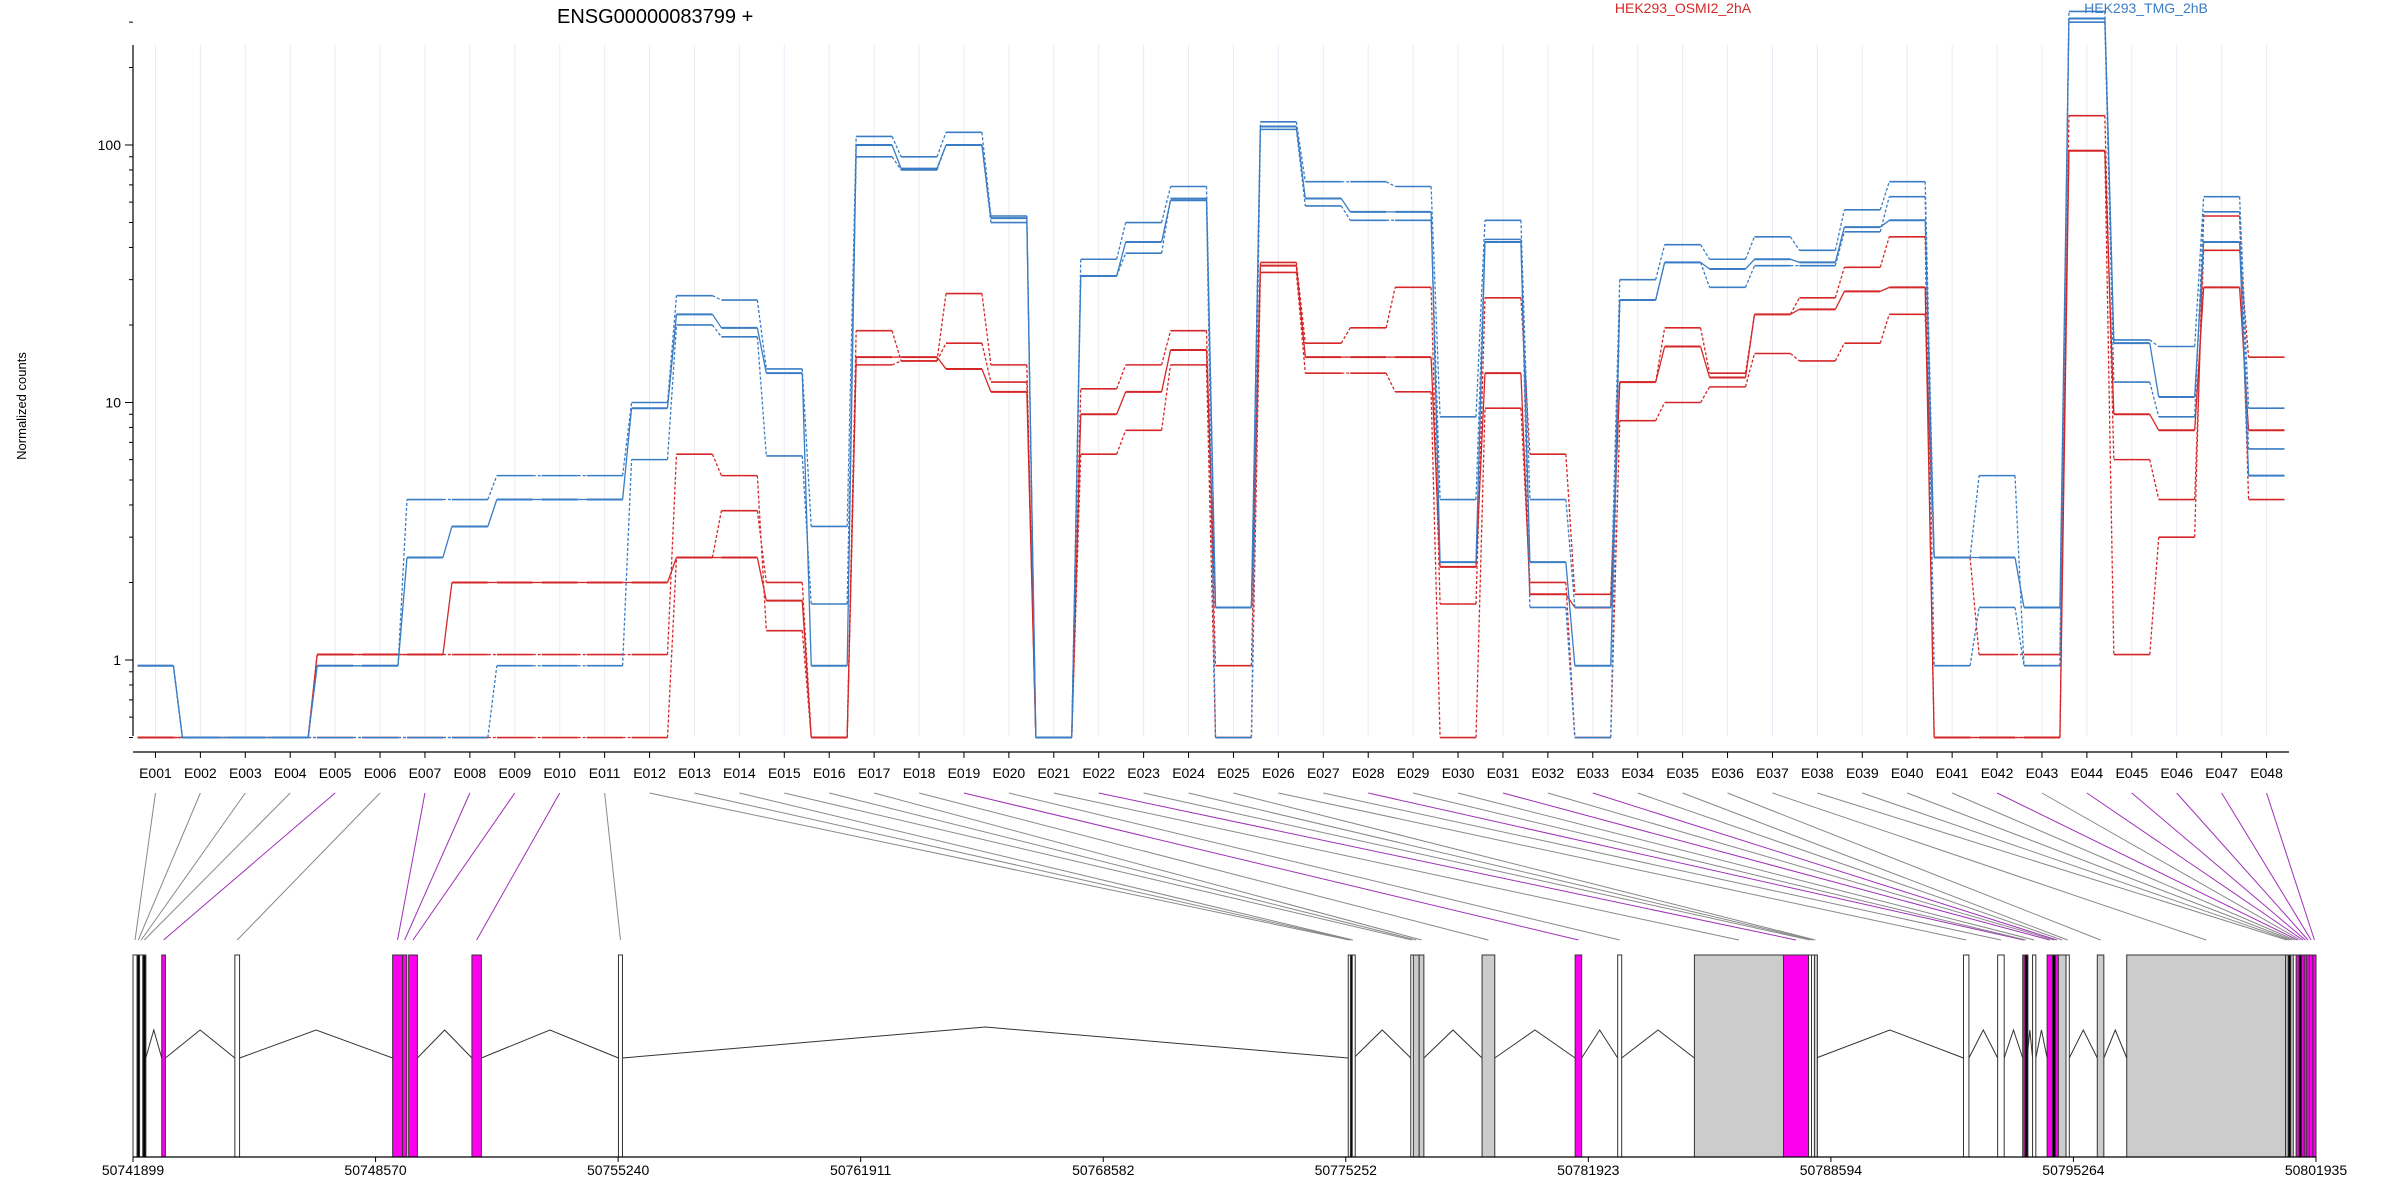 This screenshot has width=2400, height=1200. Describe the element at coordinates (1458, 773) in the screenshot. I see `x-tick-label: E030` at that location.